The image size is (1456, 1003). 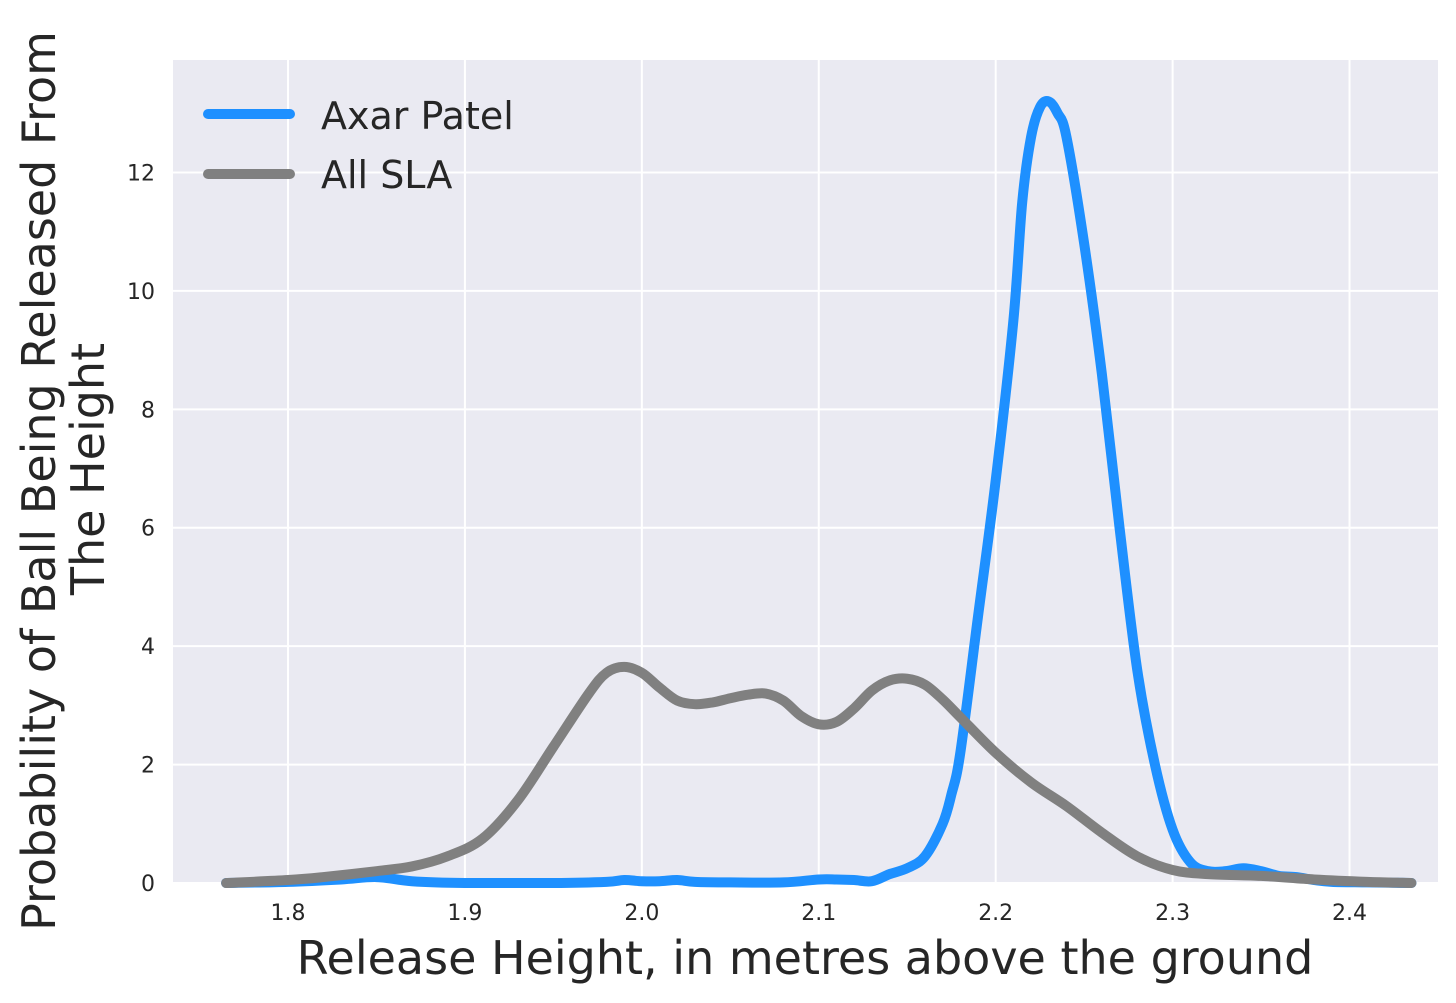 I want to click on x-tick-labels: 1.8 1.9 2.0 2.1 2.2 2.3 2.4, so click(x=819, y=913).